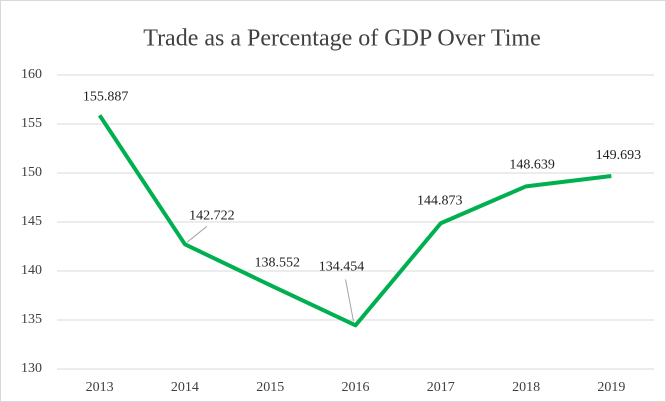 The image size is (666, 402). I want to click on data-label: 148.639, so click(532, 165).